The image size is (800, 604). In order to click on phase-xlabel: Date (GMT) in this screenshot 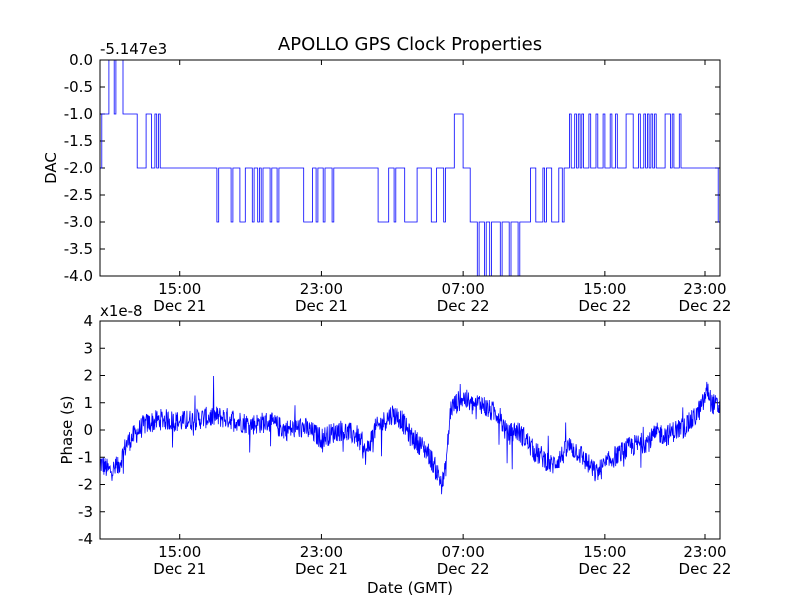, I will do `click(410, 588)`.